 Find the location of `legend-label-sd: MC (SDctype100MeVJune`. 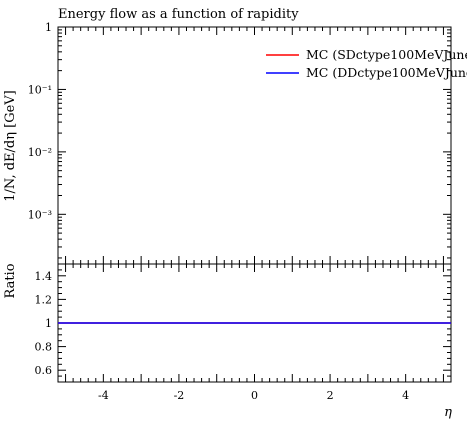

legend-label-sd: MC (SDctype100MeVJune is located at coordinates (386, 54).